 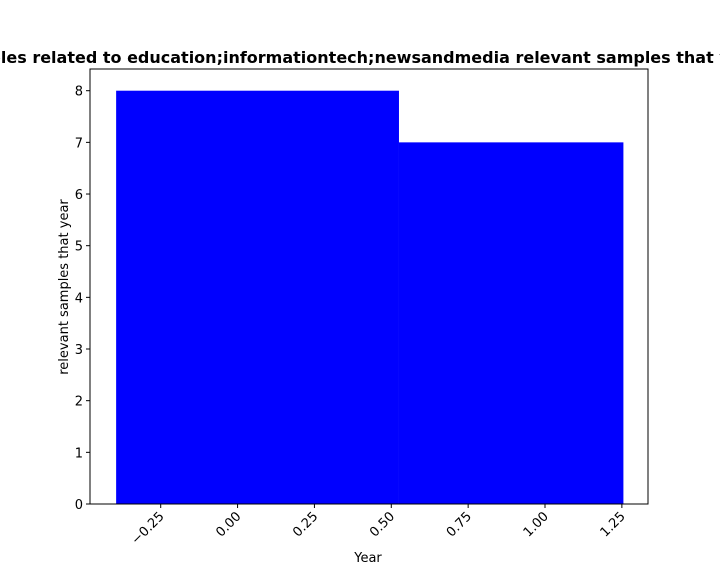 I want to click on y-tick-label: 2, so click(x=79, y=402).